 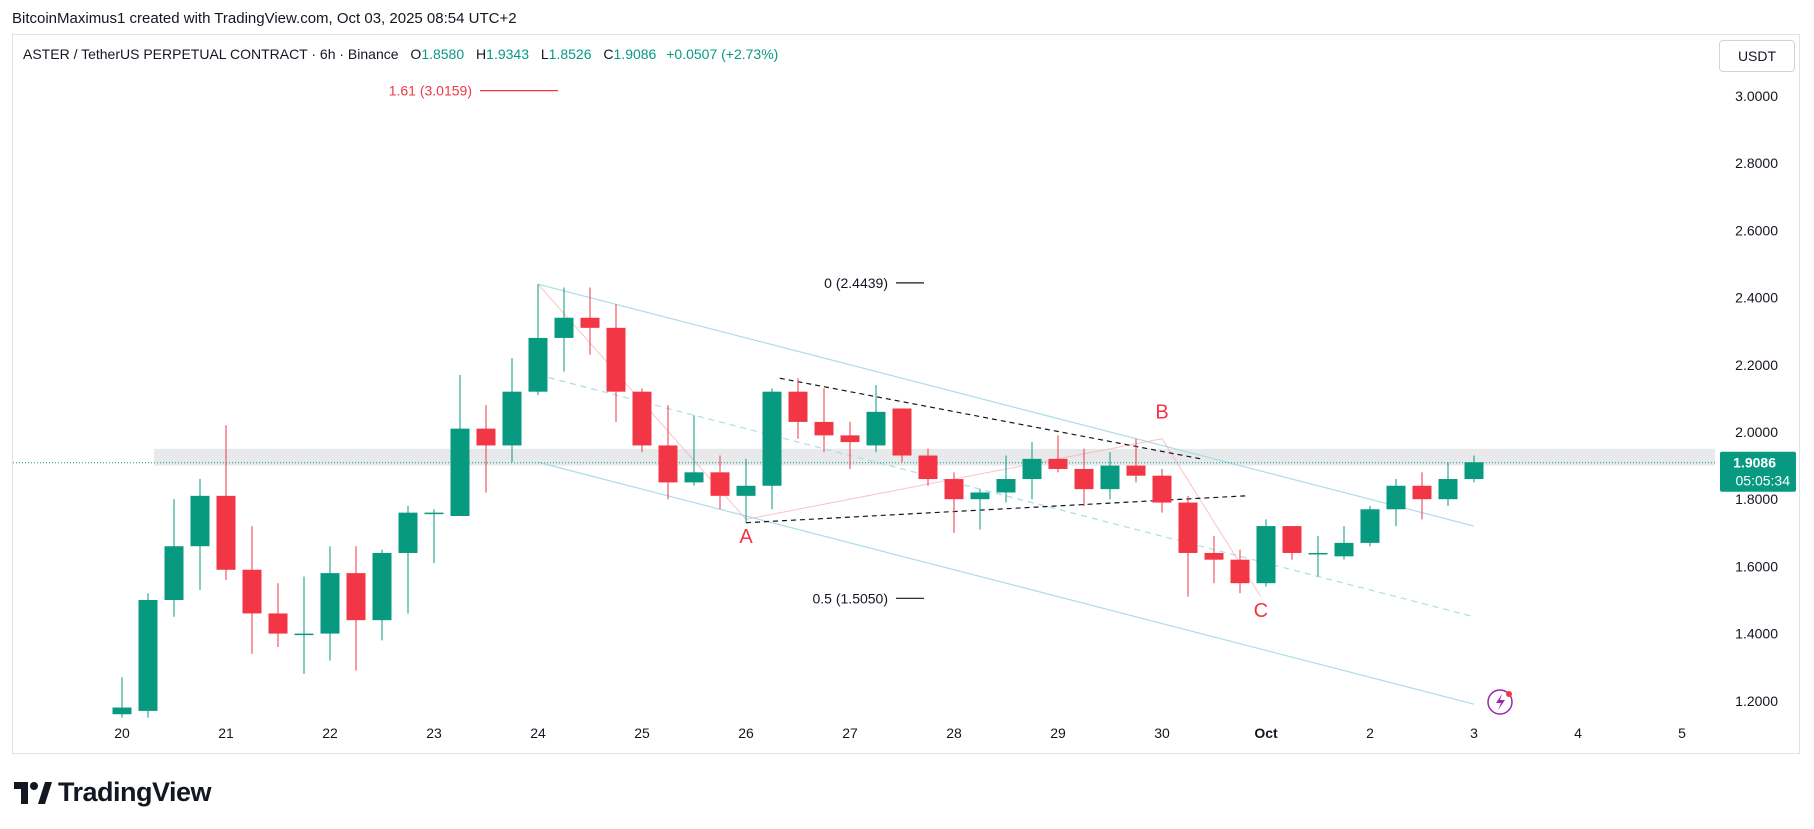 I want to click on tradingview-logo-text: TradingView, so click(x=135, y=792).